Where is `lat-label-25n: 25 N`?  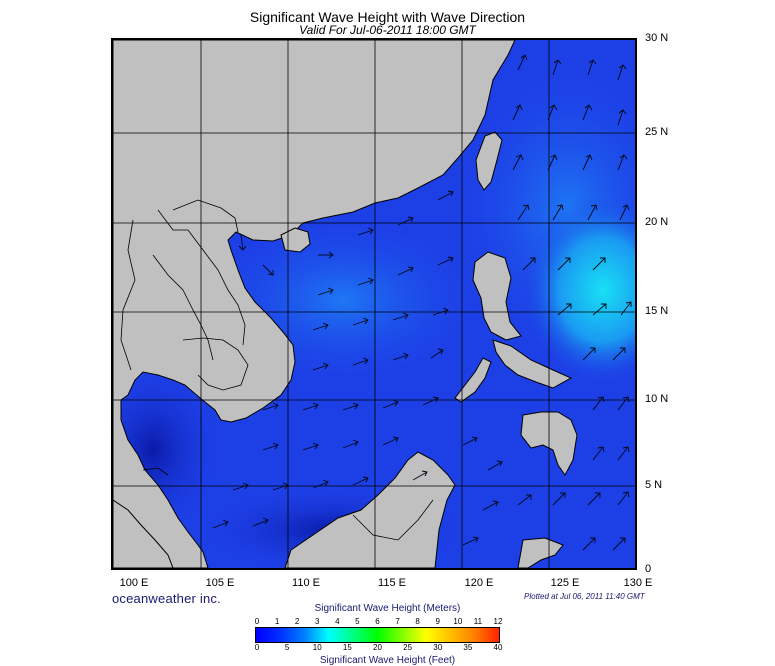
lat-label-25n: 25 N is located at coordinates (657, 132).